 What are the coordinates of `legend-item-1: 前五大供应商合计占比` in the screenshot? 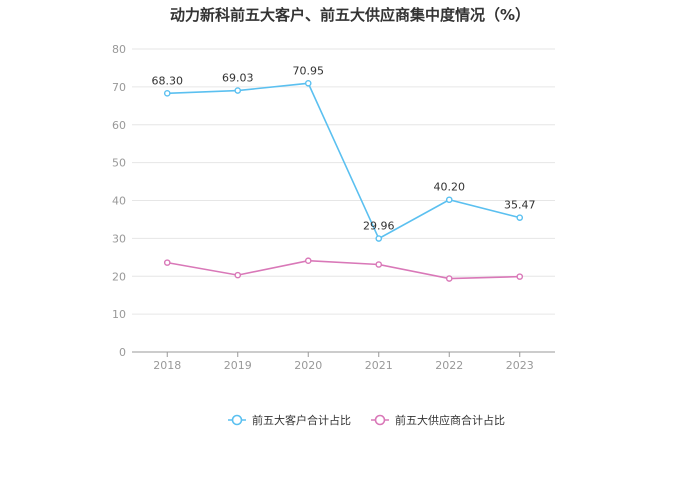 It's located at (438, 420).